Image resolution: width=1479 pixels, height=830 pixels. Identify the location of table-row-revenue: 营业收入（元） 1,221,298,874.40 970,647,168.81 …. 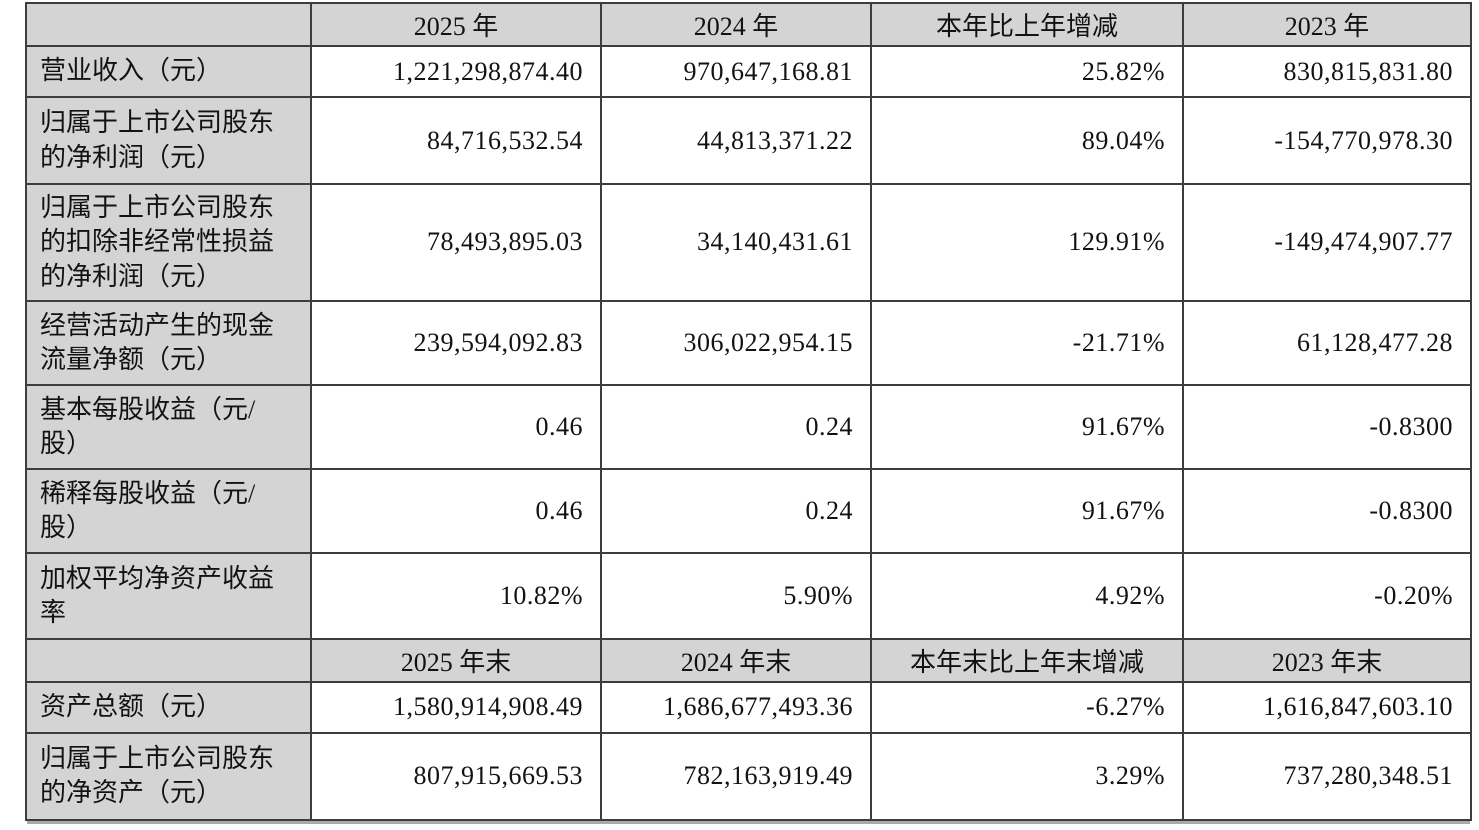
(748, 71).